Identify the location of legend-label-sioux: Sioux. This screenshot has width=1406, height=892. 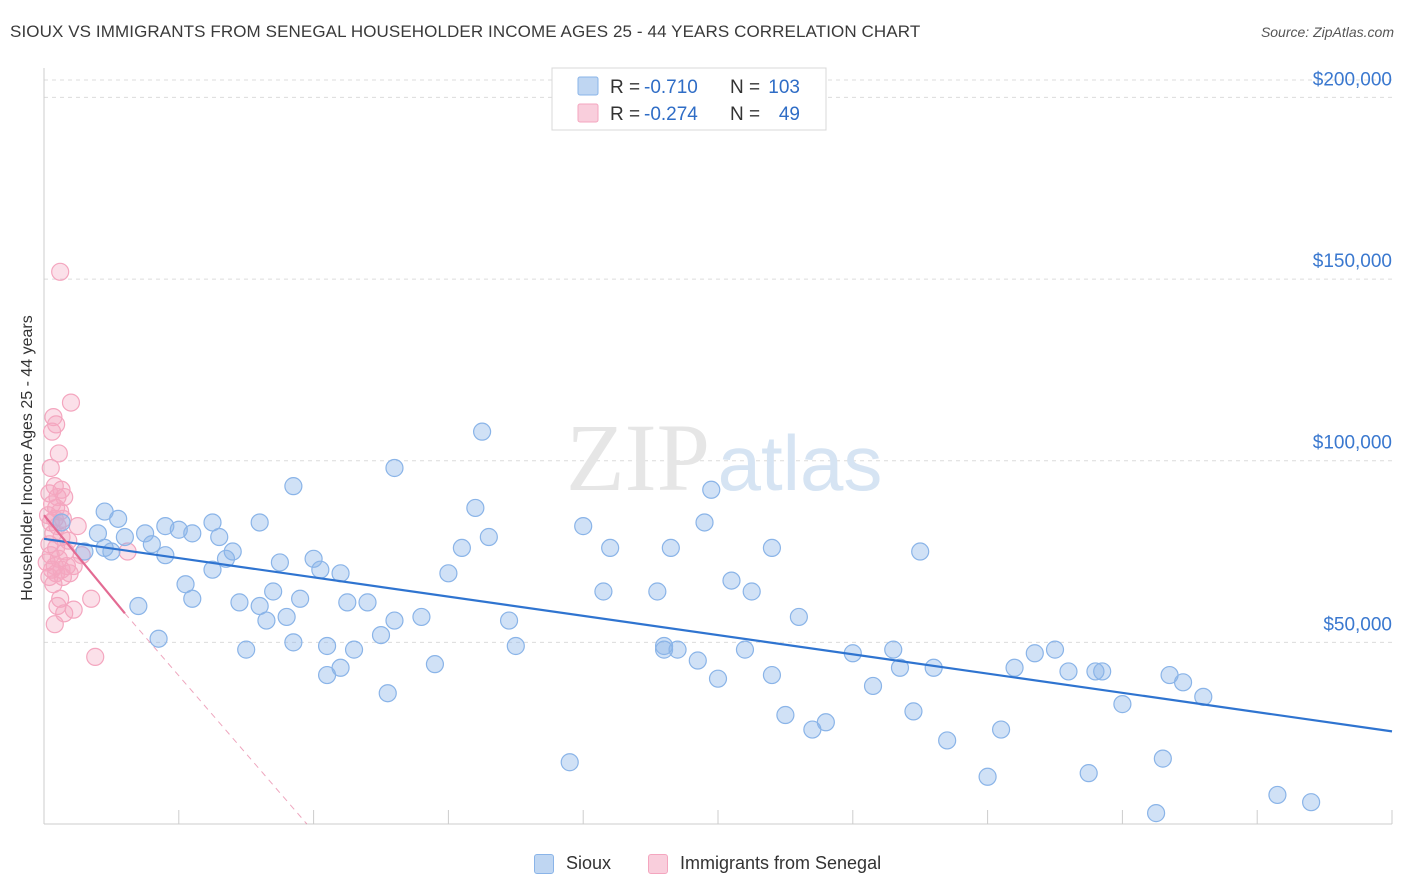
(589, 863).